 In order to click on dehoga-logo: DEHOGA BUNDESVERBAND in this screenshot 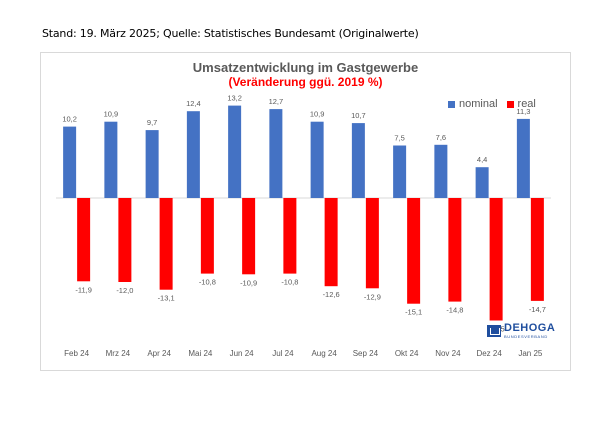, I will do `click(521, 331)`.